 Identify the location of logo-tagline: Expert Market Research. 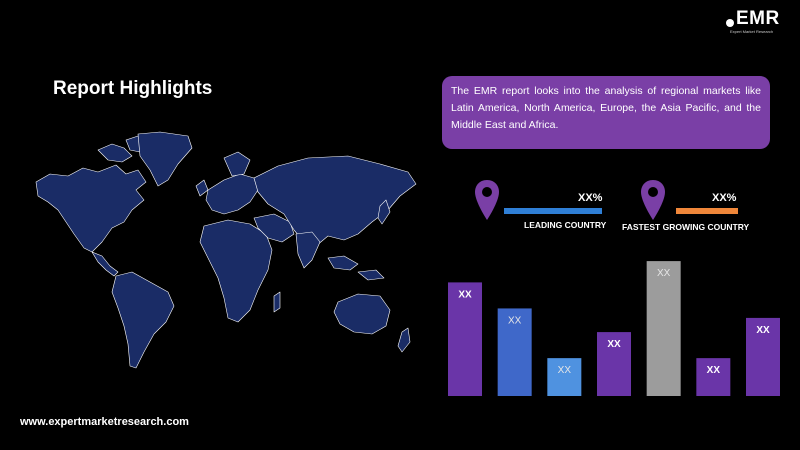
(752, 31).